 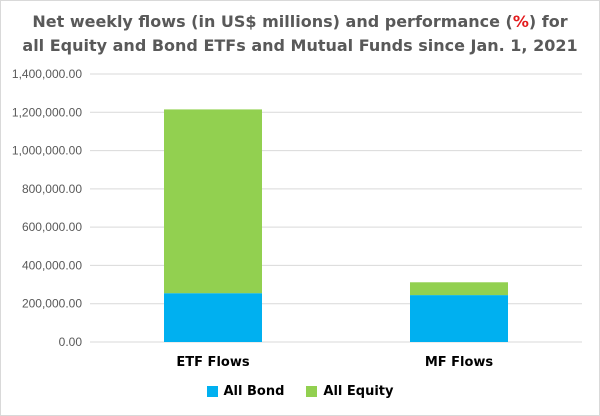 I want to click on title-percent-symbol: %, so click(x=520, y=21).